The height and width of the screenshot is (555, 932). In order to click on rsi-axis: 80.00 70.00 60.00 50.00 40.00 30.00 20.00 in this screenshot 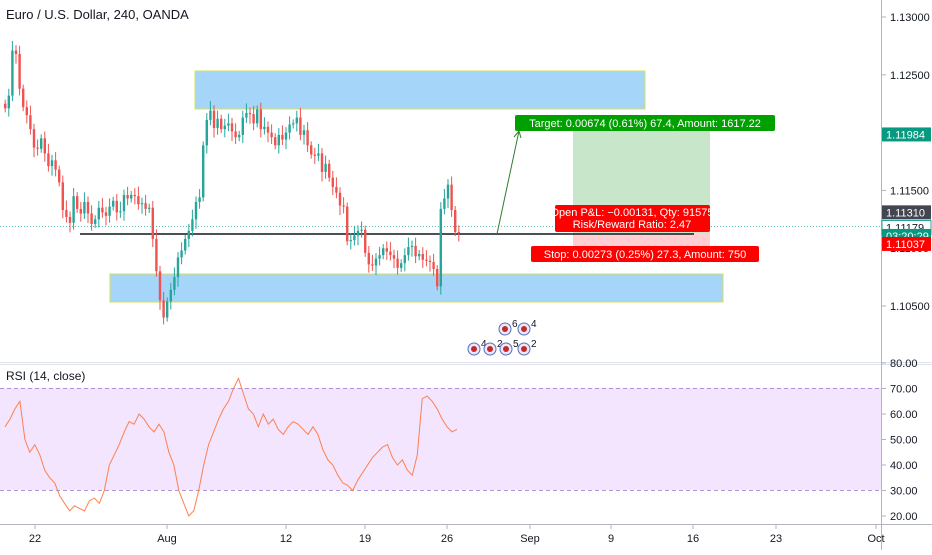, I will do `click(899, 440)`.